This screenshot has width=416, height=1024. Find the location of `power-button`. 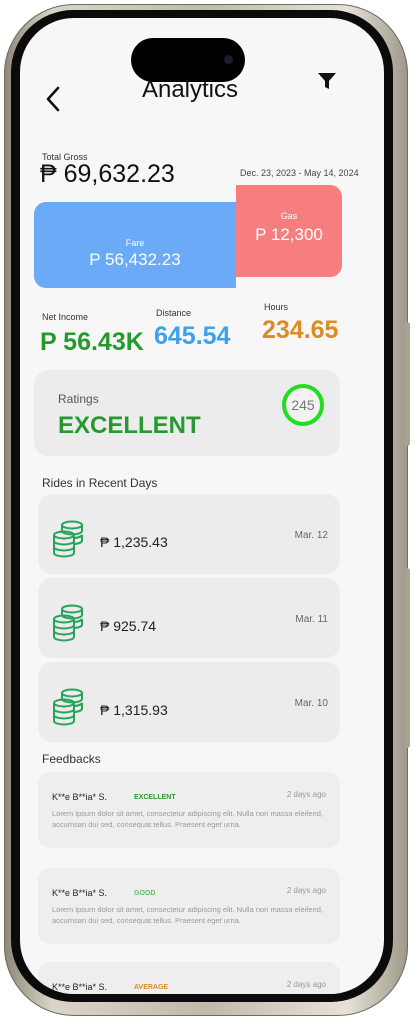

power-button is located at coordinates (407, 658).